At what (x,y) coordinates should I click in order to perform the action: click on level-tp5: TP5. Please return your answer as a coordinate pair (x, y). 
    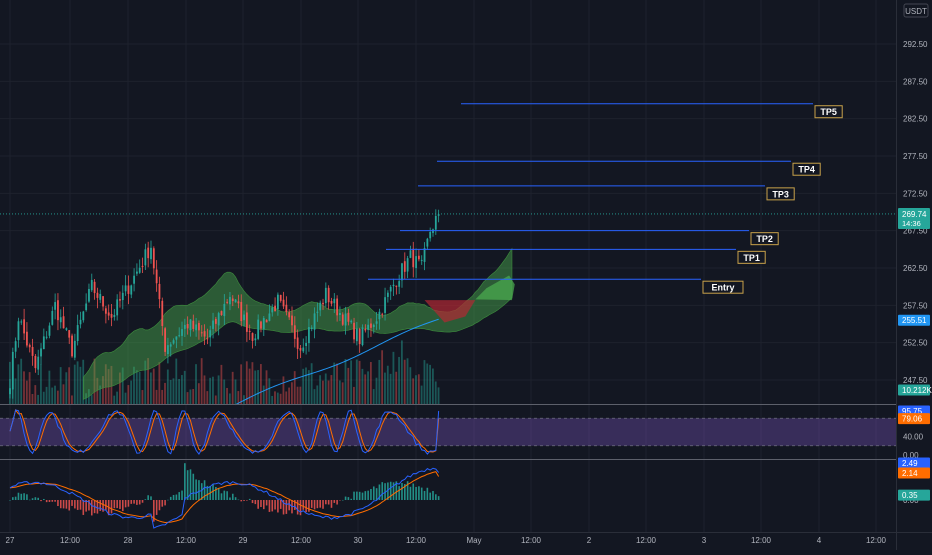
    Looking at the image, I should click on (652, 111).